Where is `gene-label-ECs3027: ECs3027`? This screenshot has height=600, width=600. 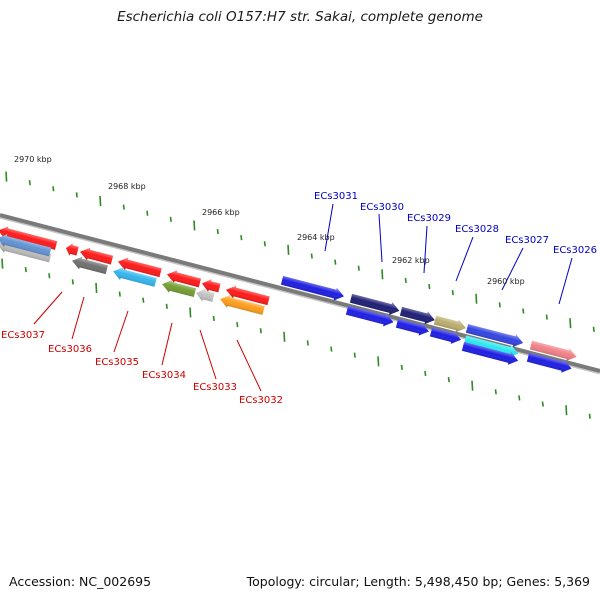
gene-label-ECs3027: ECs3027 is located at coordinates (527, 240).